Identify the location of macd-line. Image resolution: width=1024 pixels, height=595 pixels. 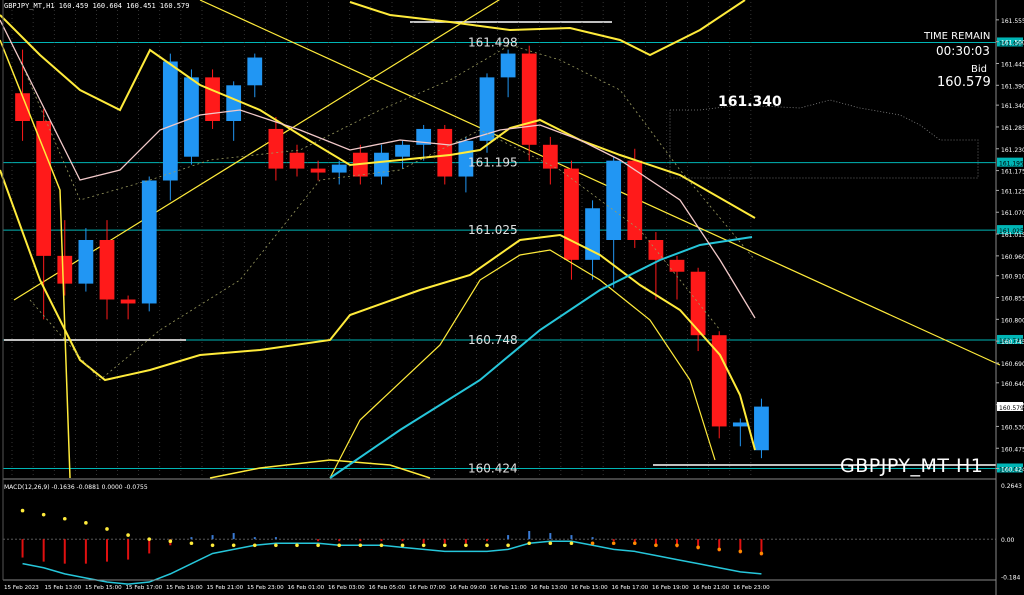
(392, 562).